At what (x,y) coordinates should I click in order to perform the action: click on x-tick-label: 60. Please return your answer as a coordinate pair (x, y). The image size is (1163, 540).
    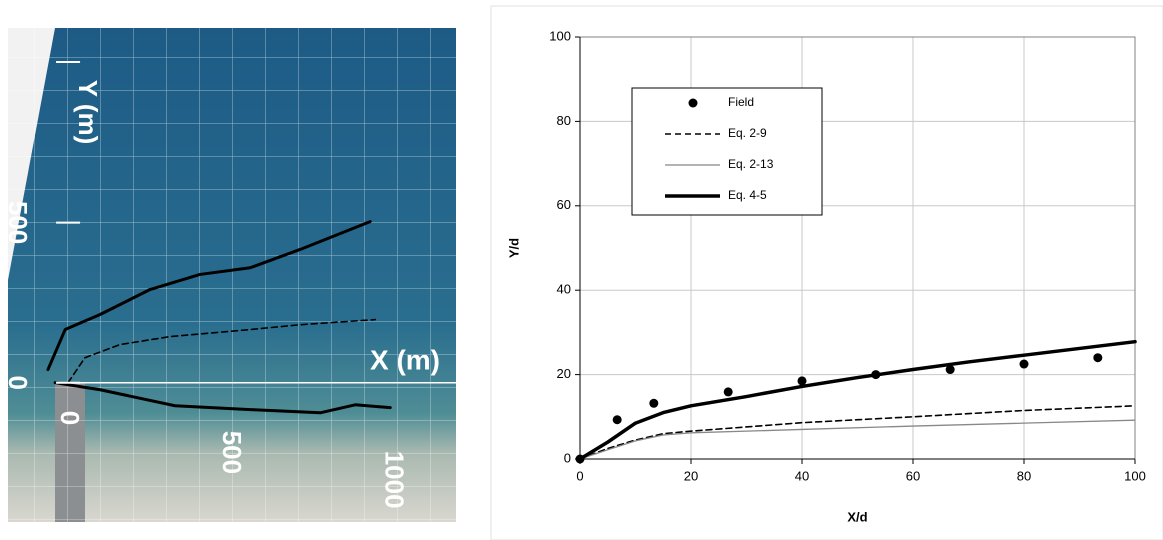
    Looking at the image, I should click on (913, 475).